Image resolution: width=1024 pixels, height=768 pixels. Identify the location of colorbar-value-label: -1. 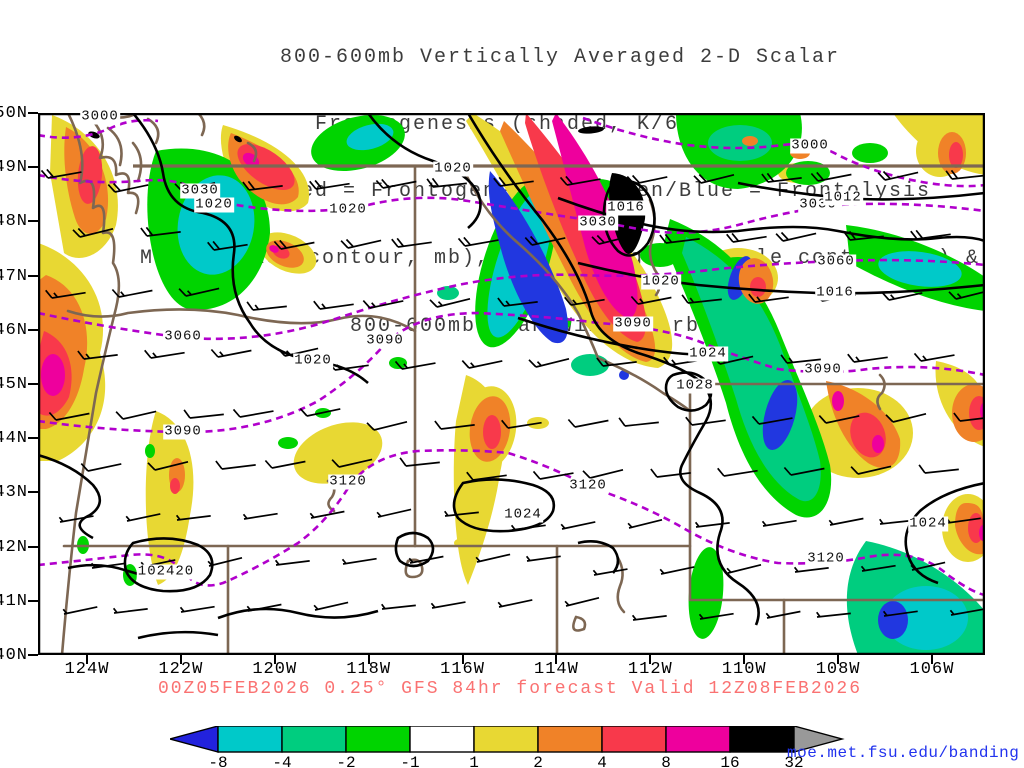
(410, 761).